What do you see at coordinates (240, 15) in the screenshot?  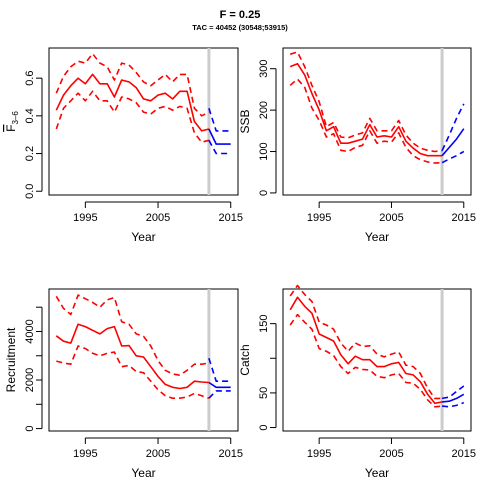 I see `chart-title: F = 0.25` at bounding box center [240, 15].